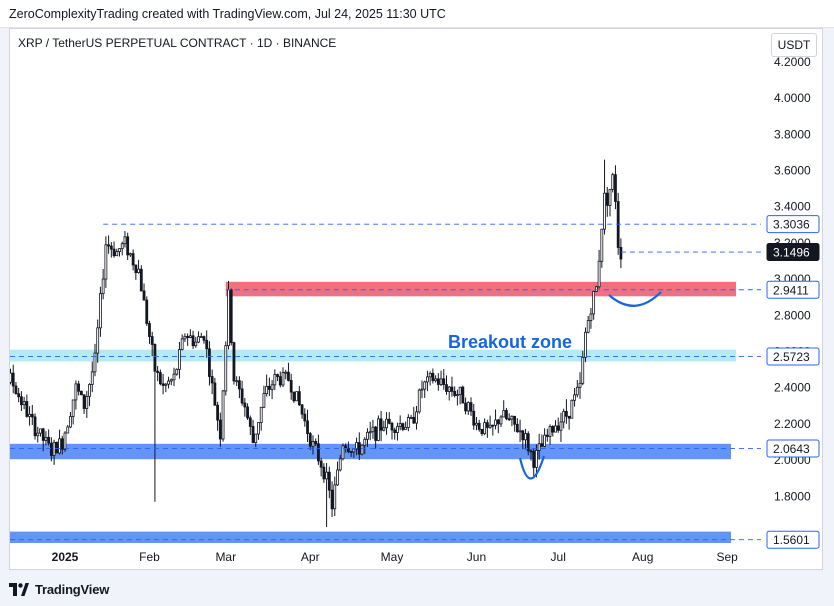 The width and height of the screenshot is (834, 606). I want to click on annotation-text: Breakout zone, so click(510, 342).